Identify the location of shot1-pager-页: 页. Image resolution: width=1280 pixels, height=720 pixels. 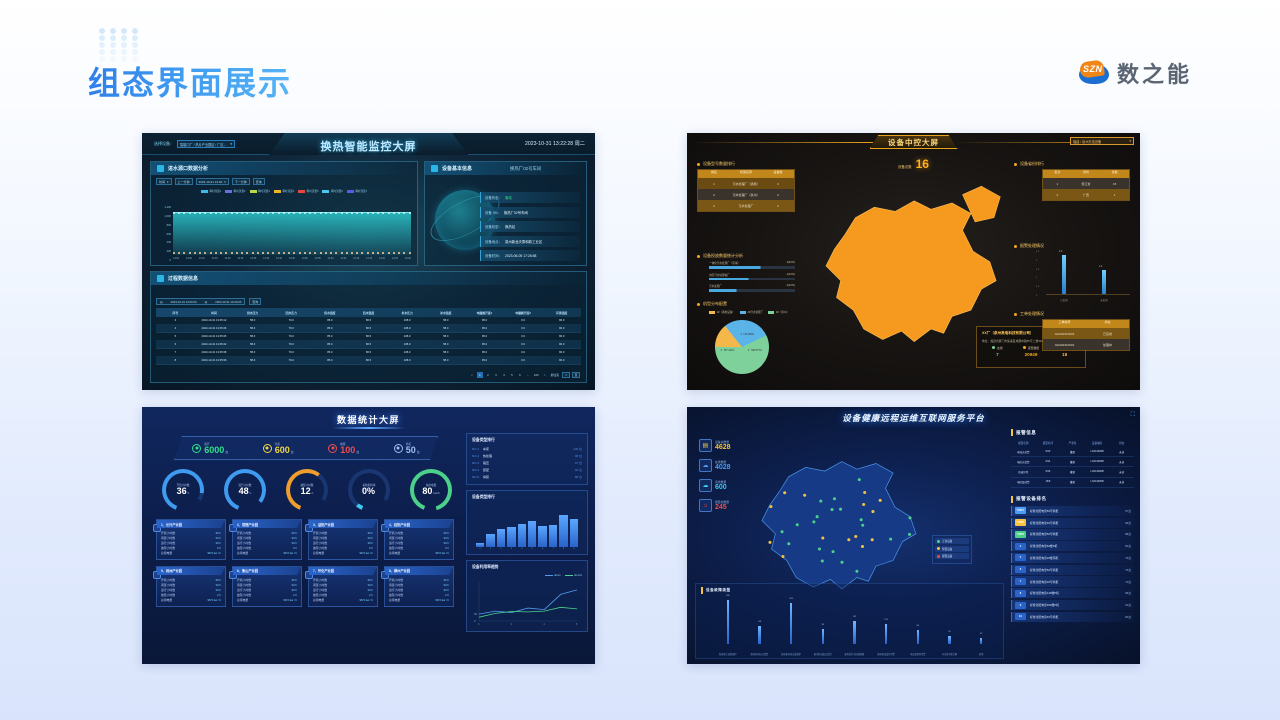
(576, 375).